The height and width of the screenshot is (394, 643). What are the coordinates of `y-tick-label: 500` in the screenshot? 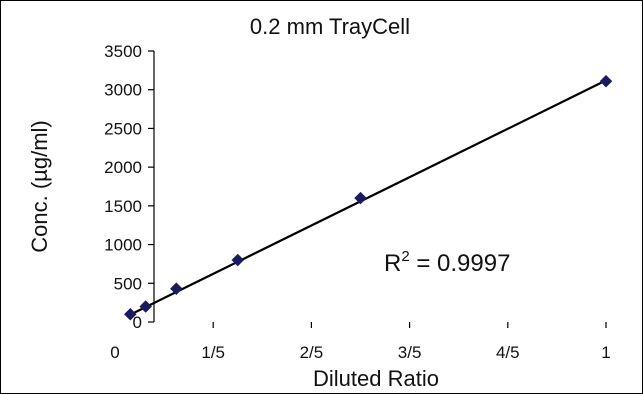 It's located at (128, 283).